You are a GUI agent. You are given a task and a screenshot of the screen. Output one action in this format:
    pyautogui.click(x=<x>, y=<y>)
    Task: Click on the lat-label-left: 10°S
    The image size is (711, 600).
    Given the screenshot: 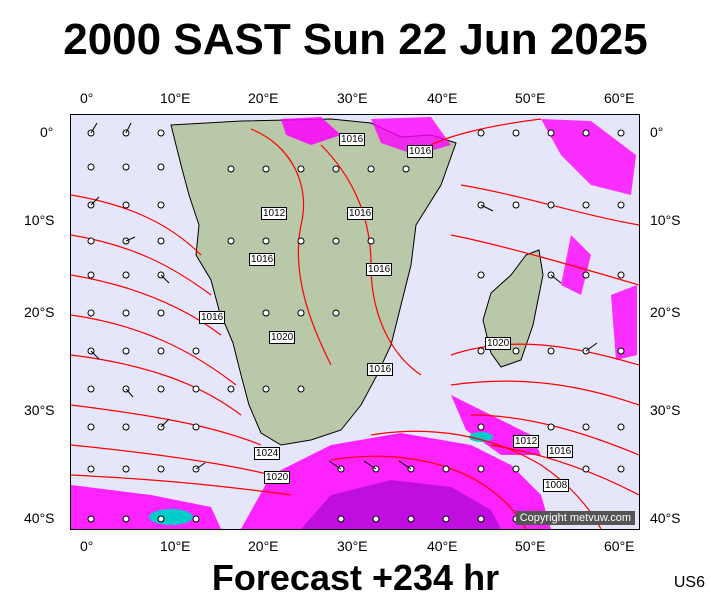 What is the action you would take?
    pyautogui.click(x=39, y=220)
    